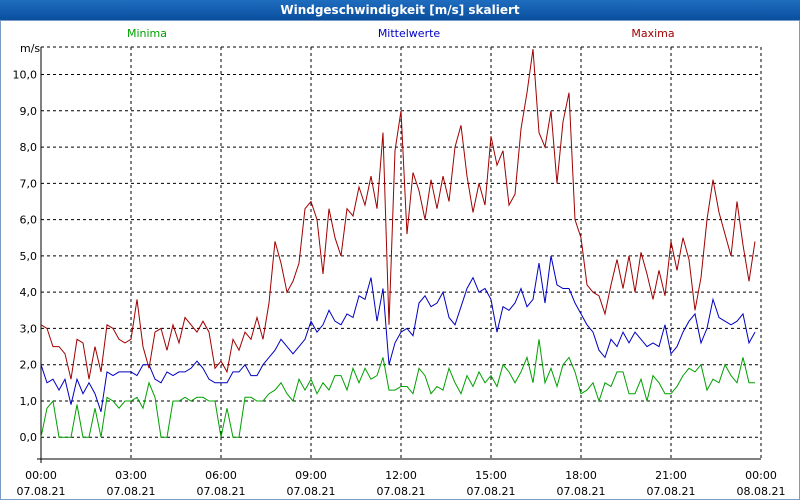 Image resolution: width=800 pixels, height=501 pixels. Describe the element at coordinates (30, 48) in the screenshot. I see `y-axis-unit-label: m/s` at that location.